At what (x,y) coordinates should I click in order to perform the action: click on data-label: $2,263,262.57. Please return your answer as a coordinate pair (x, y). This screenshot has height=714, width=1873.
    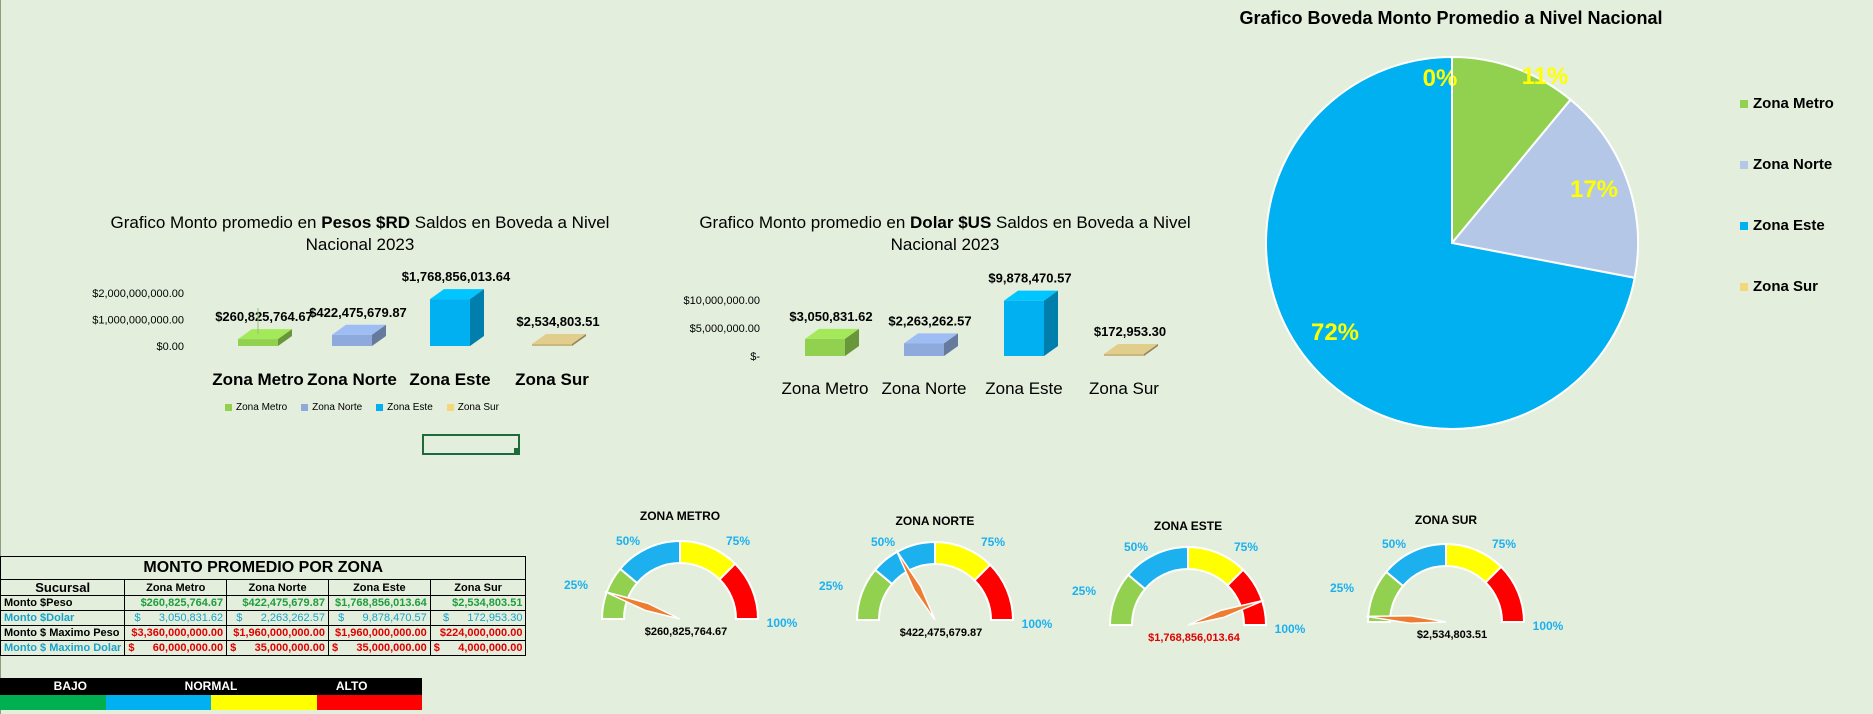
    Looking at the image, I should click on (929, 320).